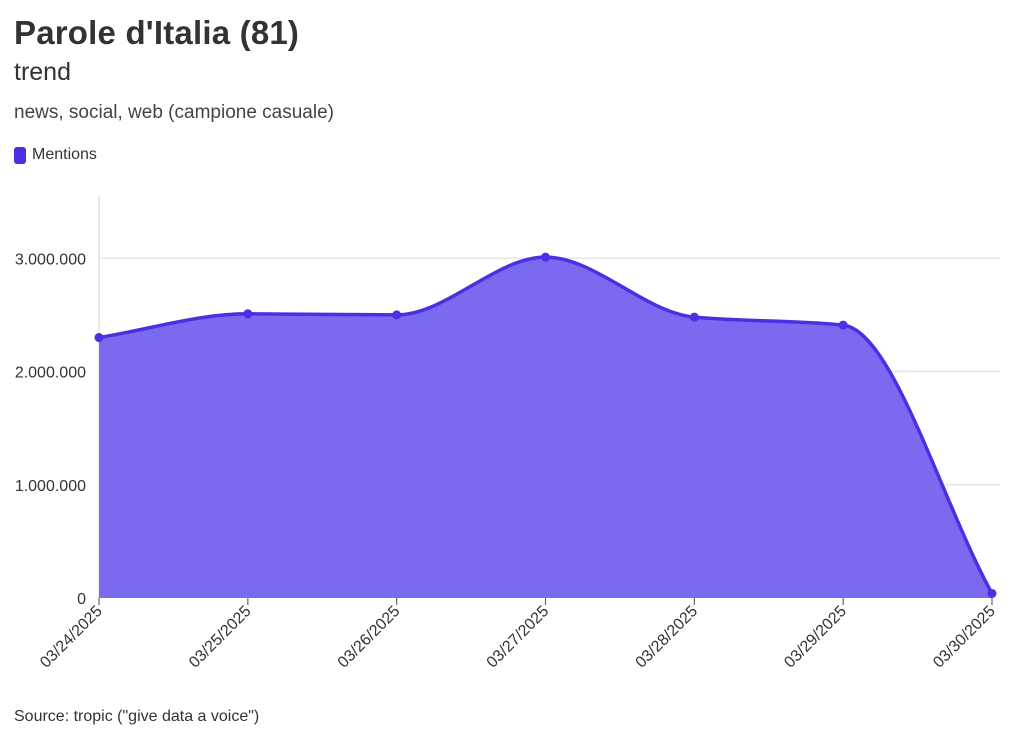 Image resolution: width=1024 pixels, height=742 pixels. Describe the element at coordinates (667, 637) in the screenshot. I see `x-tick-label: 03/28/2025` at that location.